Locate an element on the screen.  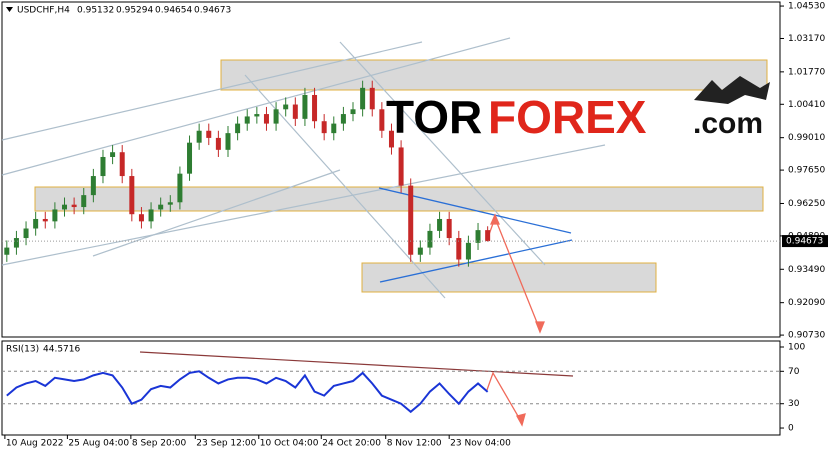
header-high: 0.95294 is located at coordinates (134, 11).